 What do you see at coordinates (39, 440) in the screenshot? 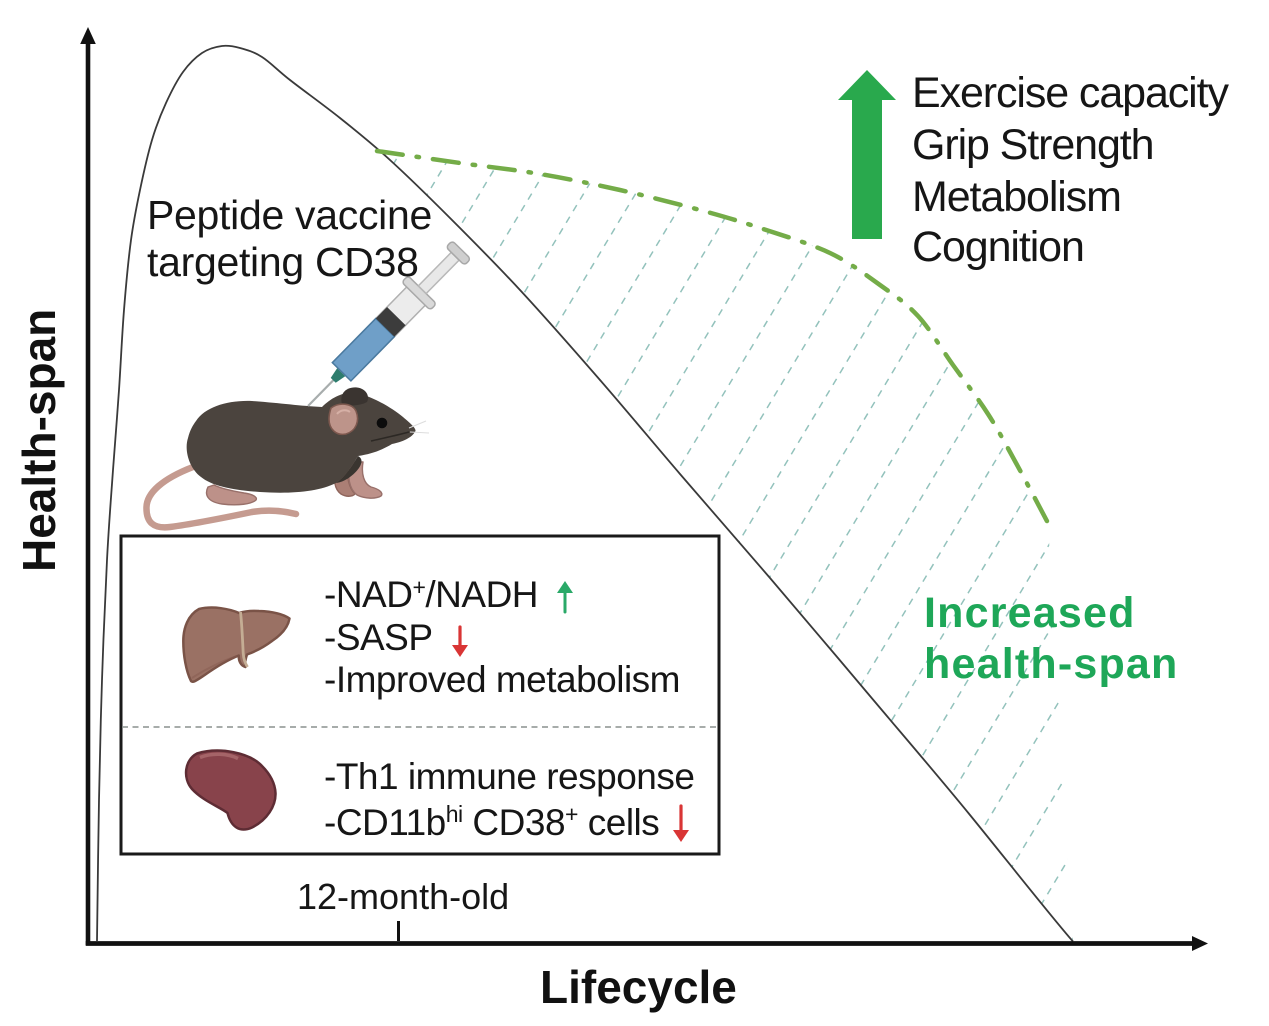
I see `svg-text: Health-span` at bounding box center [39, 440].